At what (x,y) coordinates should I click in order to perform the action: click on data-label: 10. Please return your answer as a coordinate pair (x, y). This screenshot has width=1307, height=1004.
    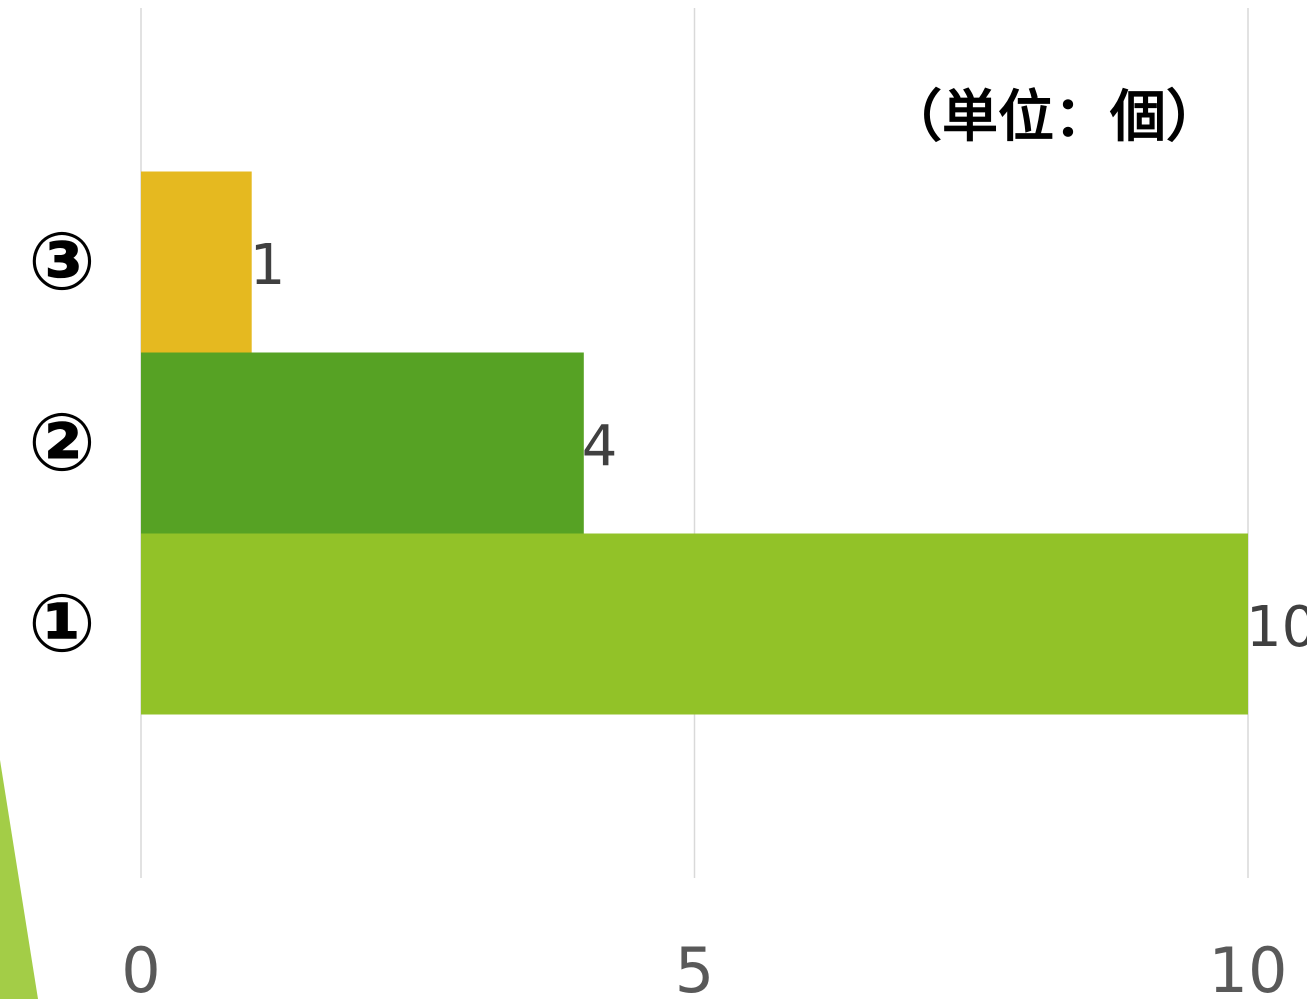
    Looking at the image, I should click on (1276, 627).